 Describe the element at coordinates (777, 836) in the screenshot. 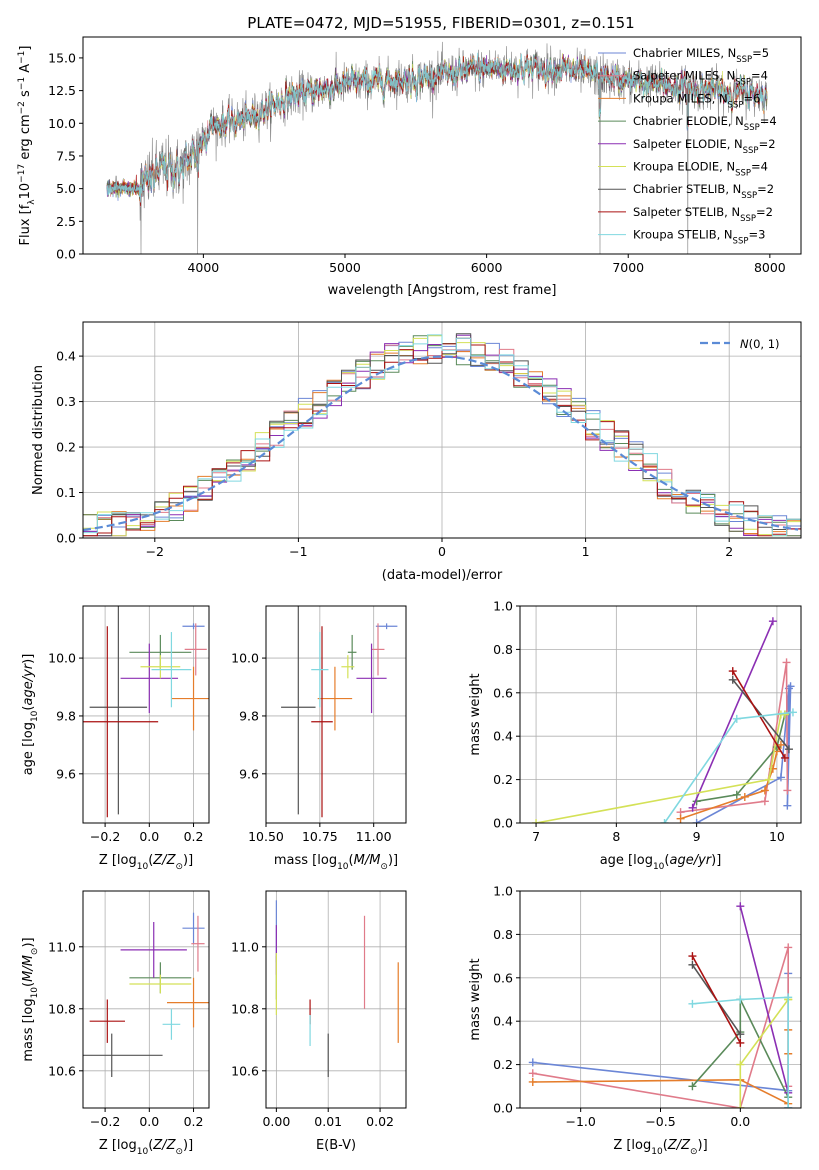

I see `x-tick-label: 10` at that location.